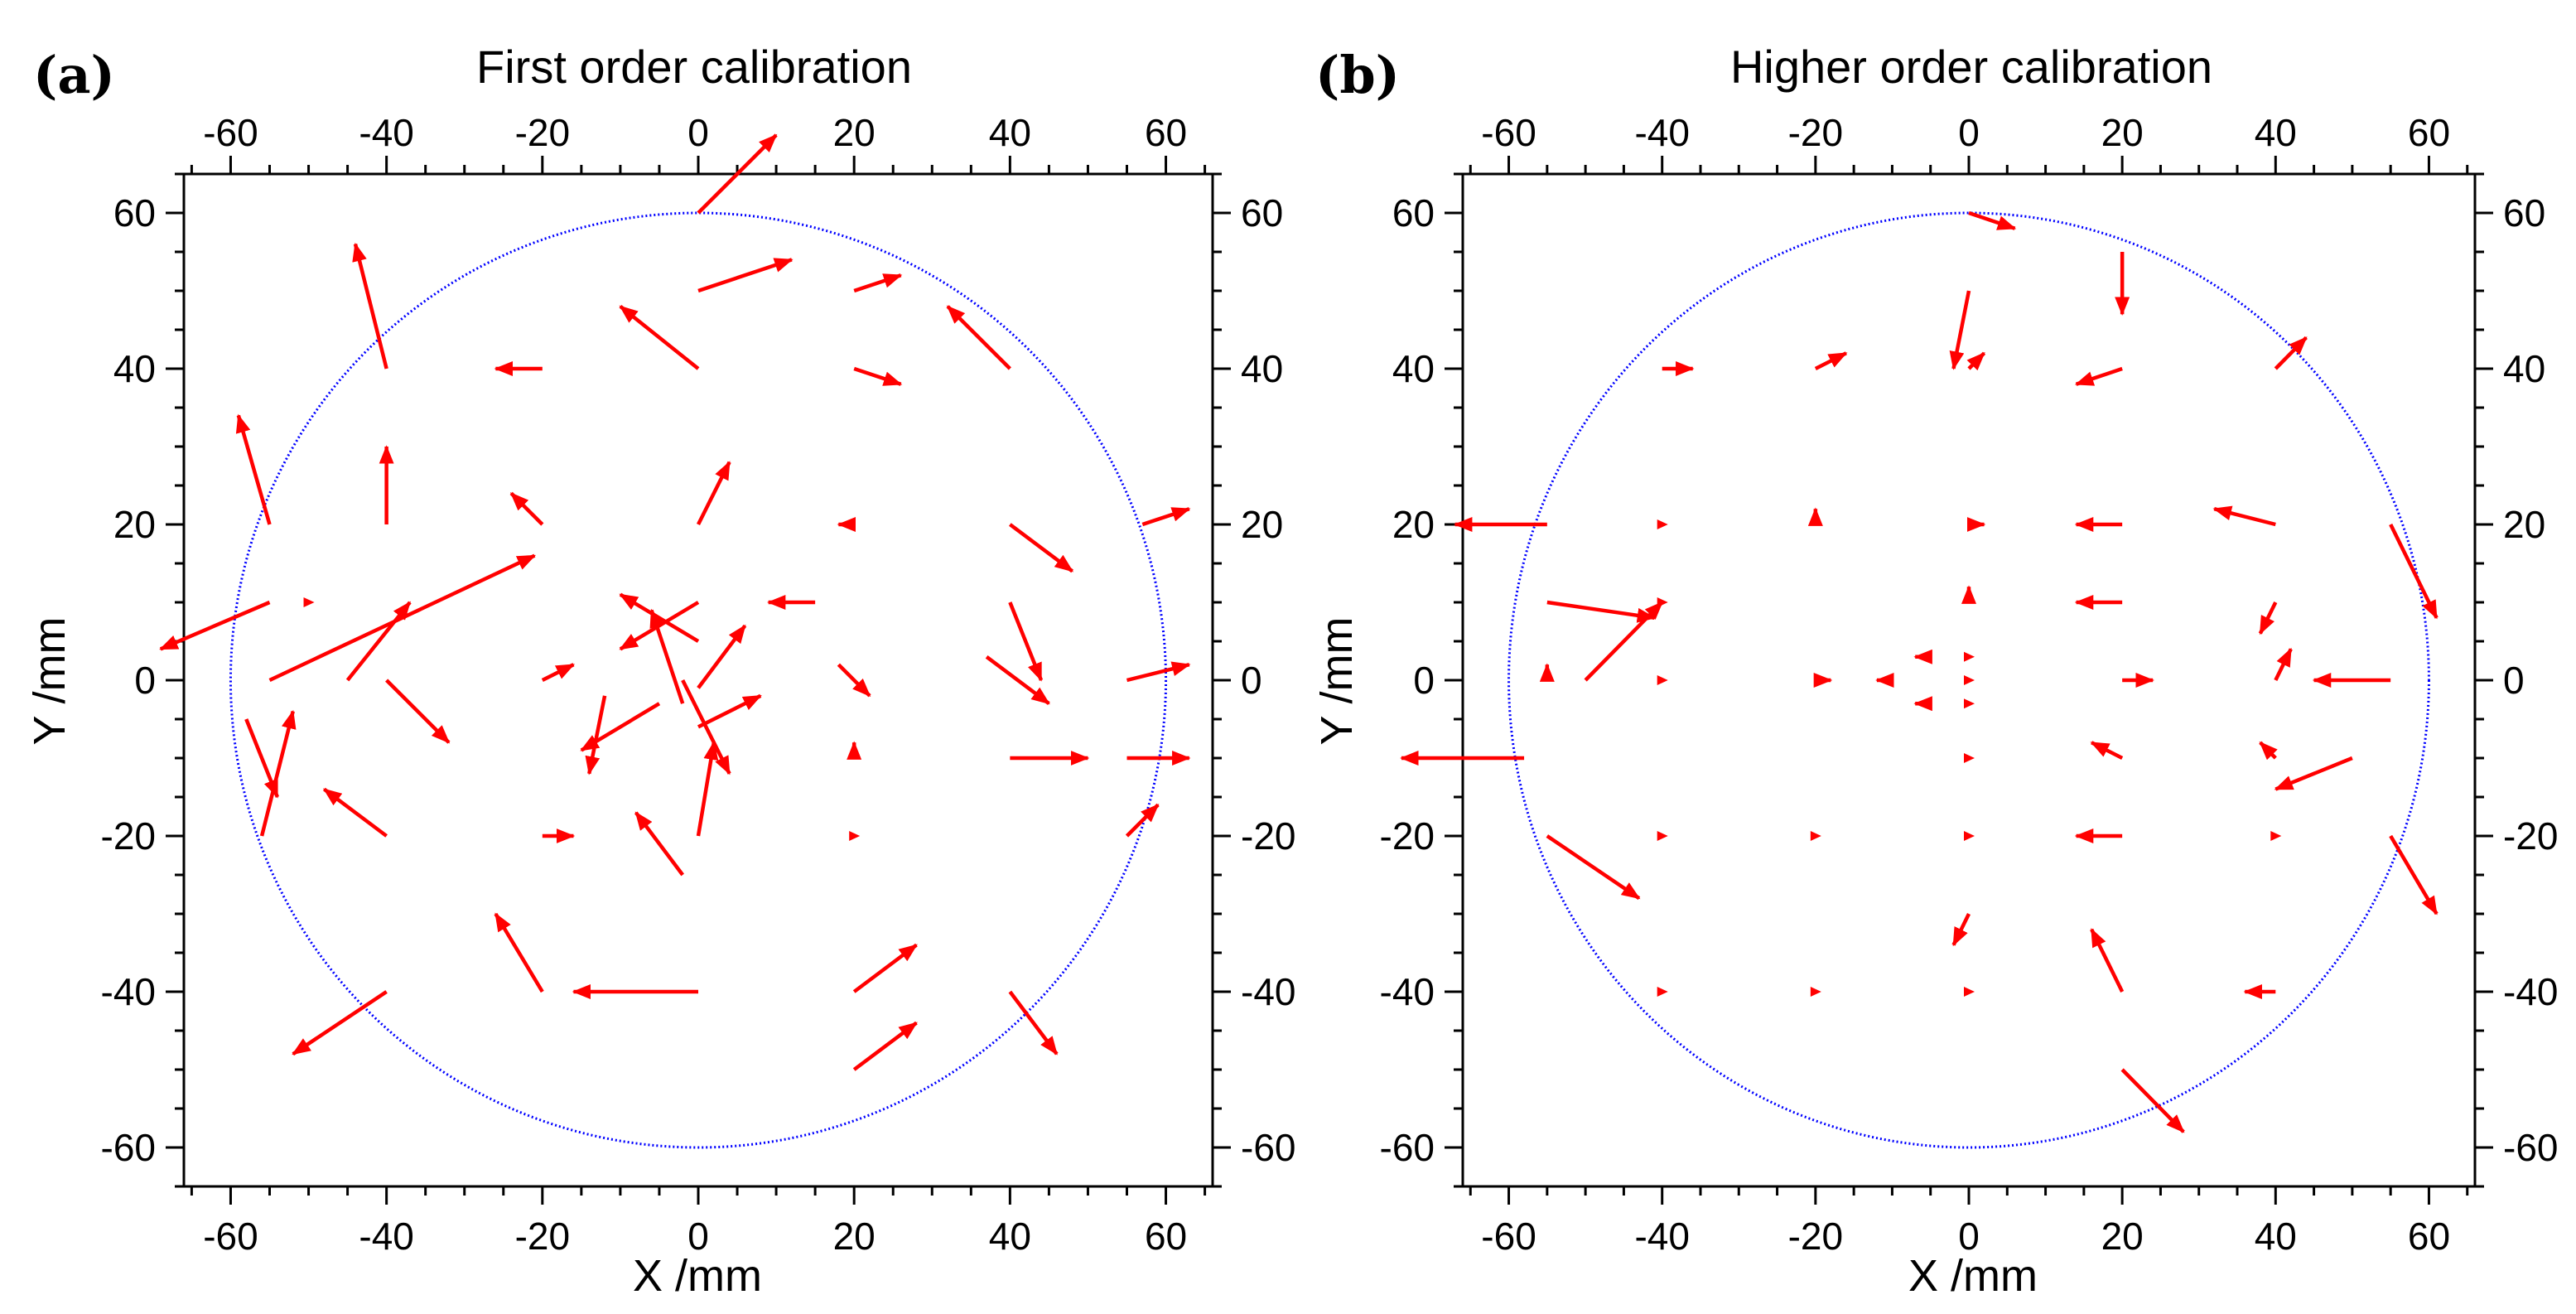 Image resolution: width=2576 pixels, height=1314 pixels. Describe the element at coordinates (1424, 681) in the screenshot. I see `panel-b-y-left-tick-label: 0` at that location.